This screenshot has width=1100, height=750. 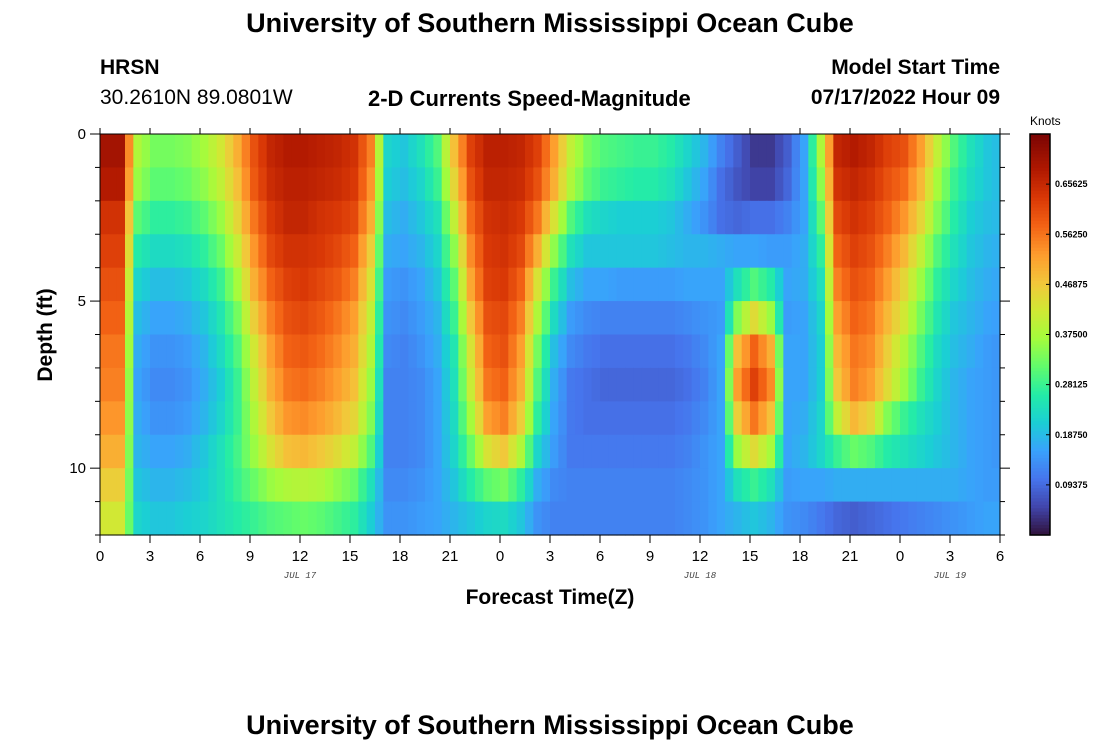 What do you see at coordinates (950, 576) in the screenshot?
I see `date-label: JUL 19` at bounding box center [950, 576].